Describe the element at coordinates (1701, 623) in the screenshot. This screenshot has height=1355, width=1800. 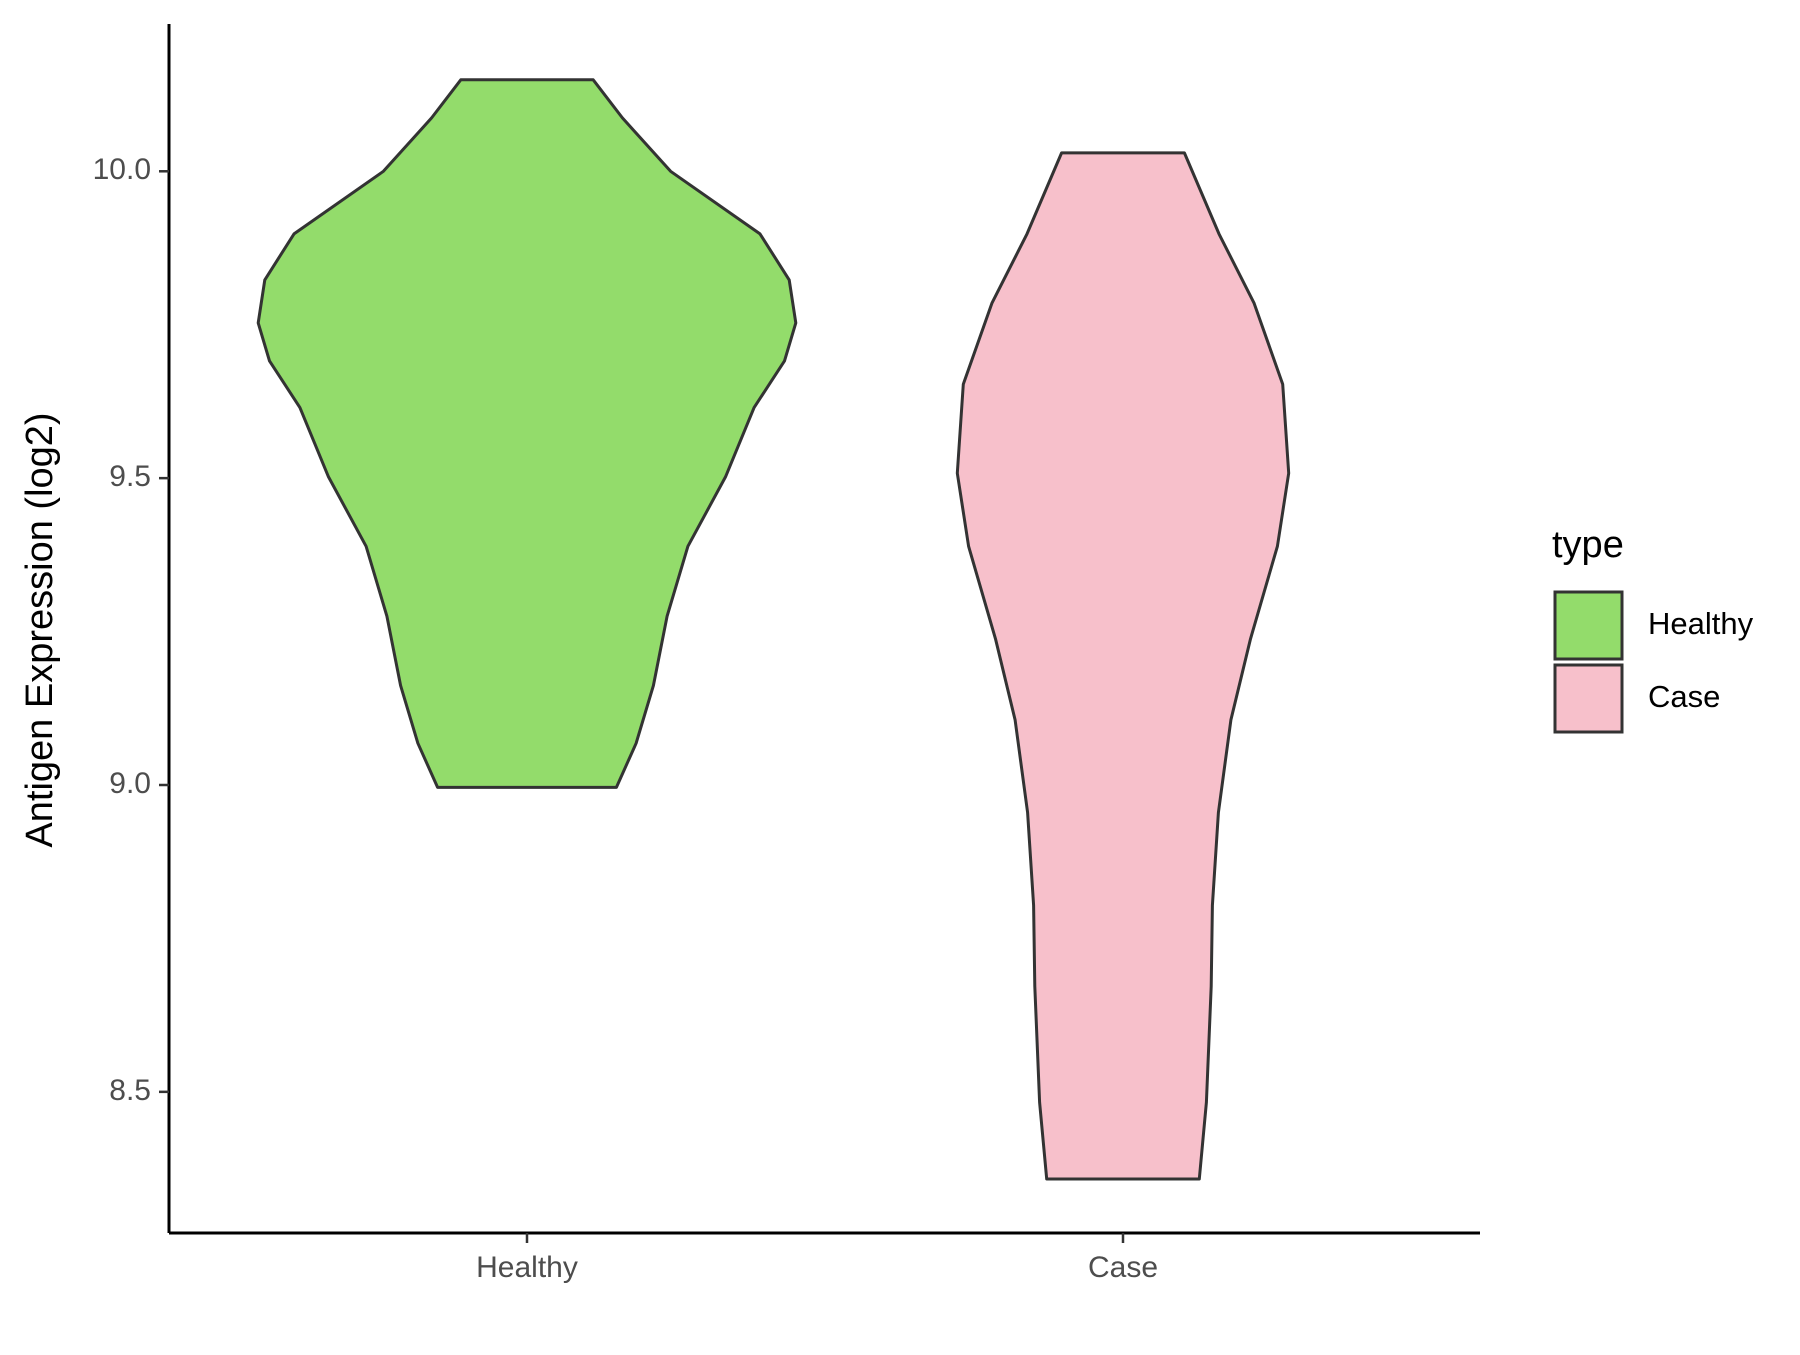
I see `legend-label: Healthy` at that location.